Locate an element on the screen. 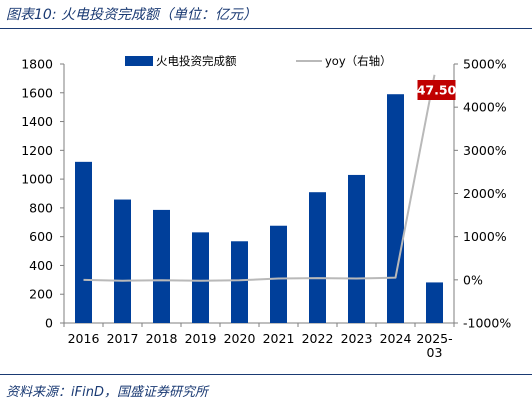 This screenshot has height=406, width=532. figure-title: 图表10: 火电投资完成额（单位：亿元） is located at coordinates (131, 15).